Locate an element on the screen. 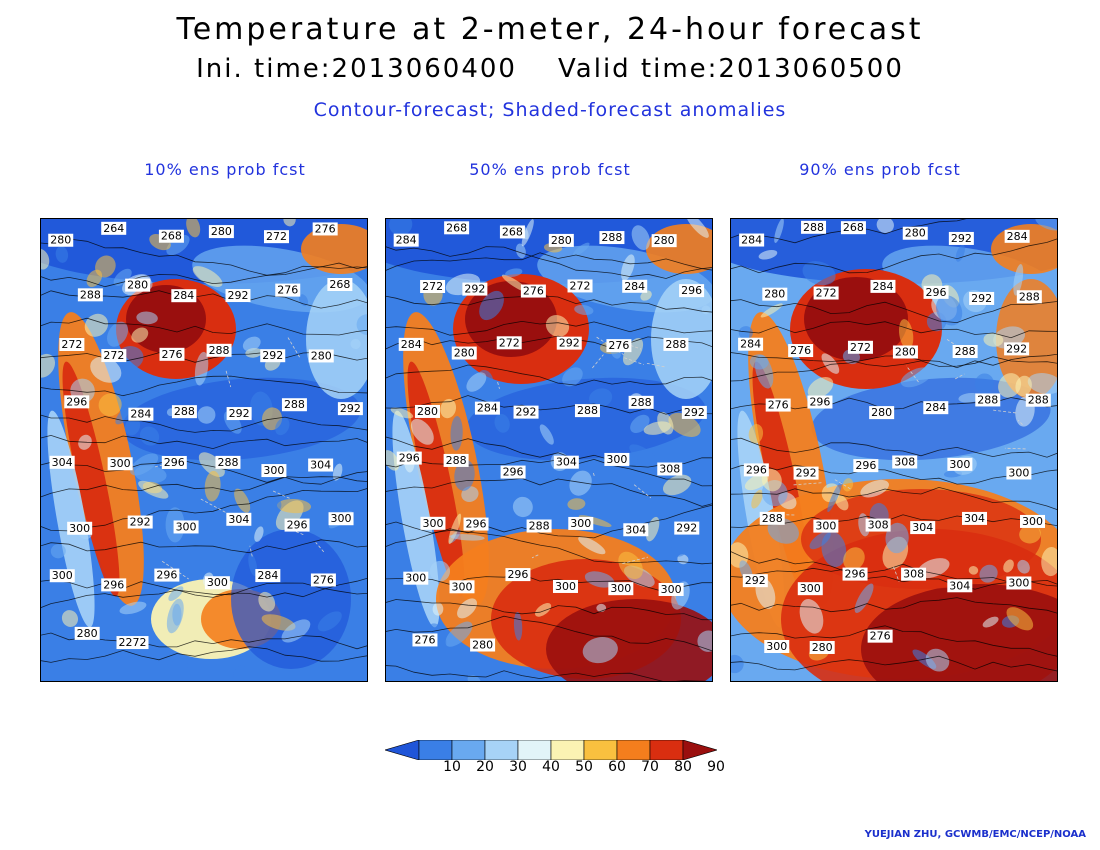 The width and height of the screenshot is (1100, 850). contour-label: 2272 is located at coordinates (132, 643).